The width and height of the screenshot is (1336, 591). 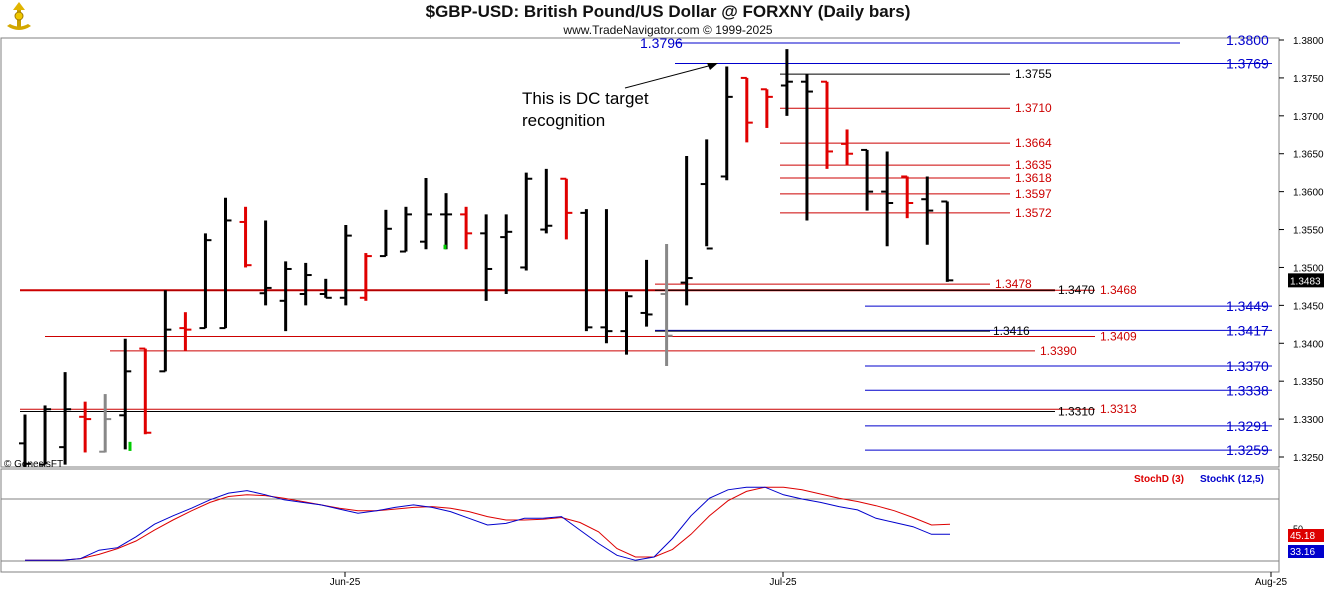 I want to click on price-axis-tick-label: 1.3400, so click(x=1308, y=344).